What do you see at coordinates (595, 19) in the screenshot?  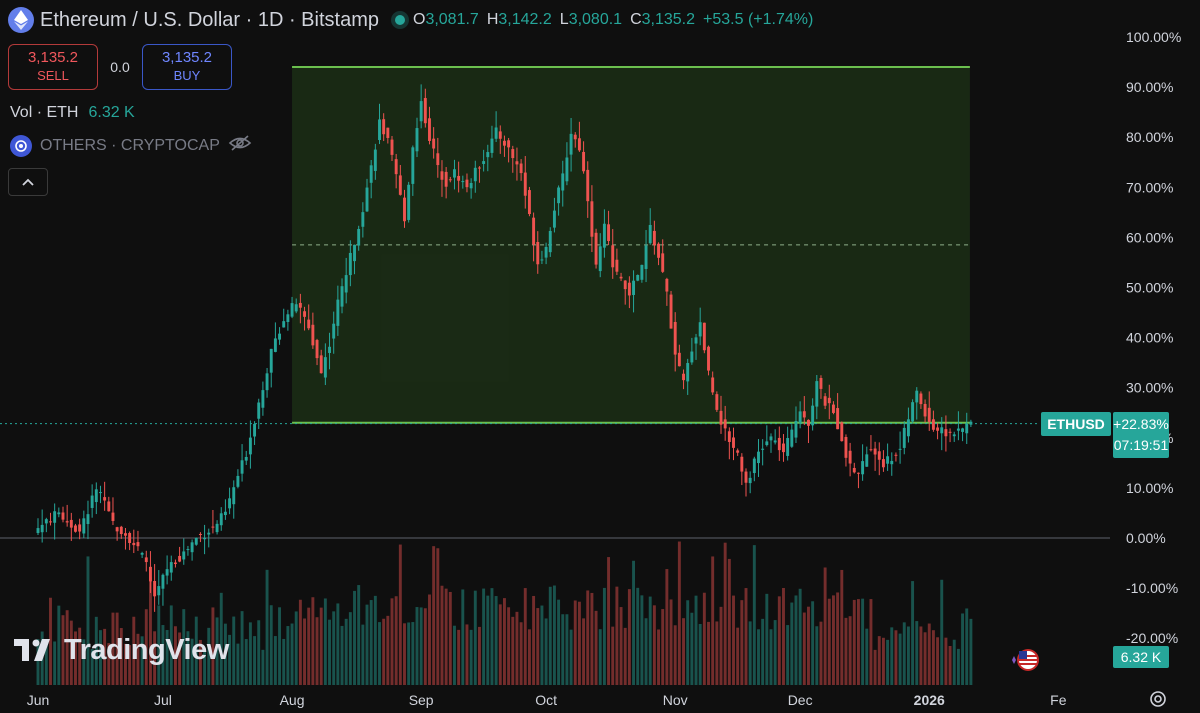 I see `low-value: 3,080.1` at bounding box center [595, 19].